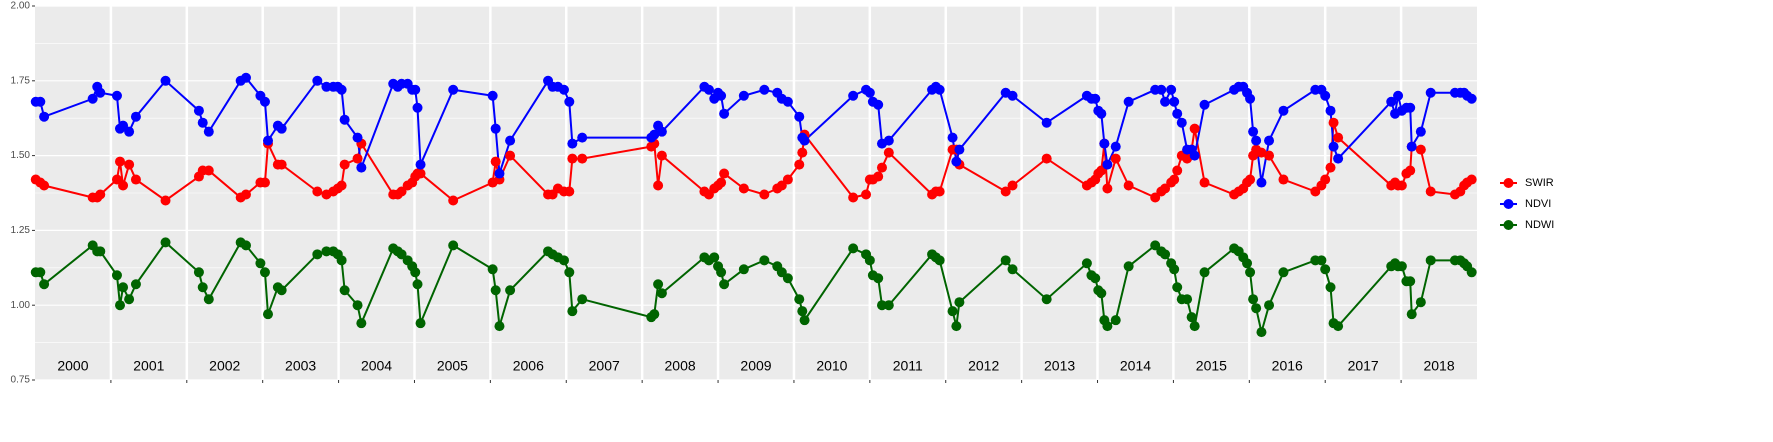 The height and width of the screenshot is (442, 1773). What do you see at coordinates (908, 366) in the screenshot?
I see `year-label: 2011` at bounding box center [908, 366].